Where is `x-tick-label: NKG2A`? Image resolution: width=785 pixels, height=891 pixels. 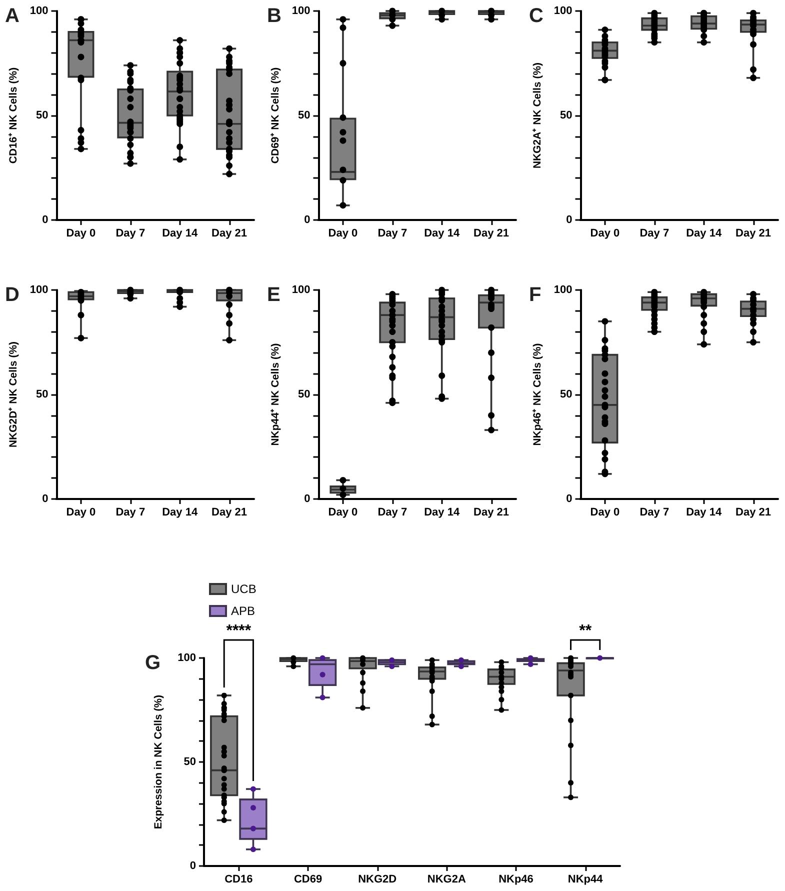 x-tick-label: NKG2A is located at coordinates (446, 880).